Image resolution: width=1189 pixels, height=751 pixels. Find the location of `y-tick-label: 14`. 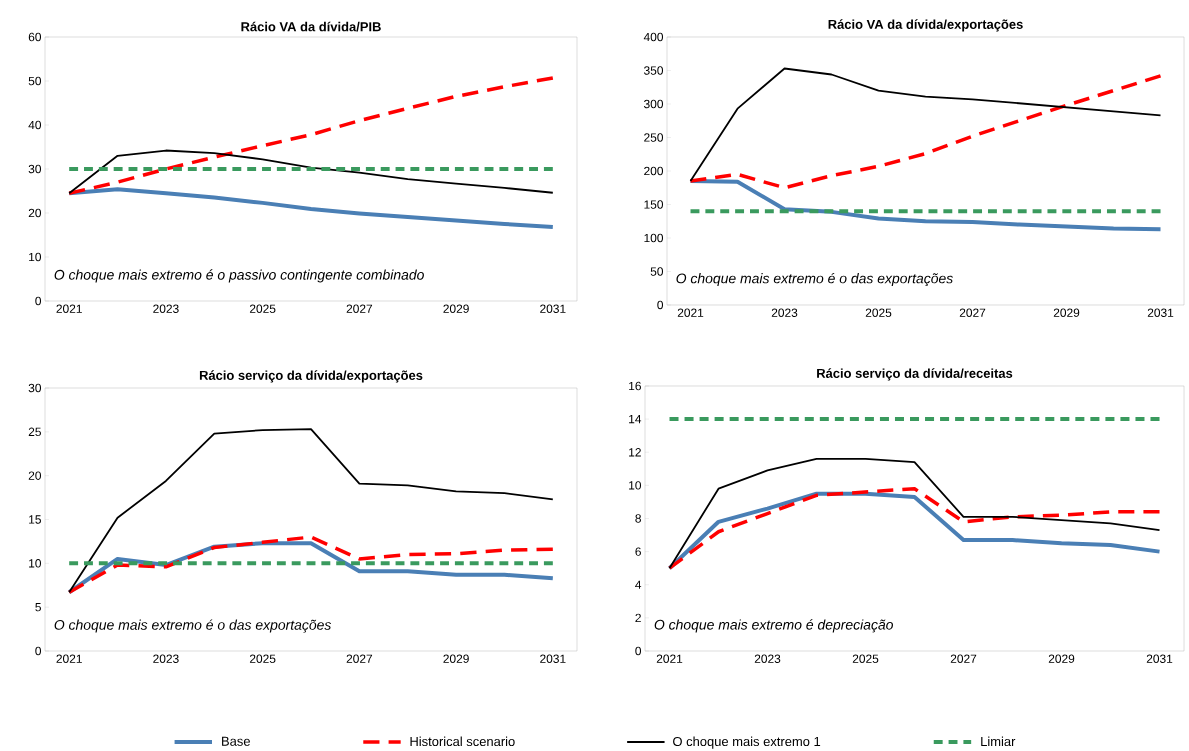

y-tick-label: 14 is located at coordinates (635, 419).